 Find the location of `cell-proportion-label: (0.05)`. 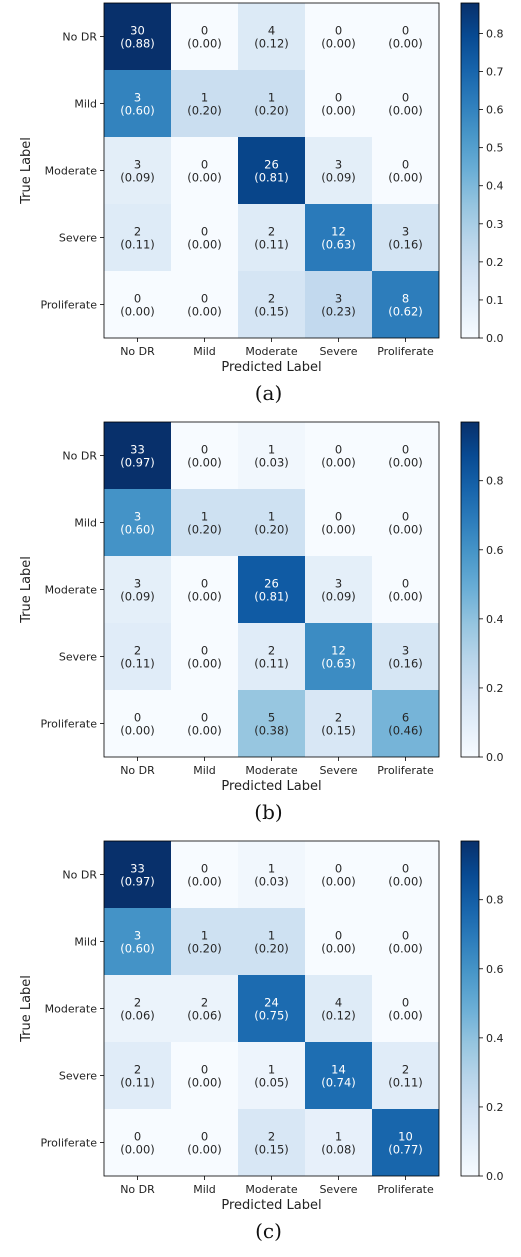

cell-proportion-label: (0.05) is located at coordinates (271, 1083).